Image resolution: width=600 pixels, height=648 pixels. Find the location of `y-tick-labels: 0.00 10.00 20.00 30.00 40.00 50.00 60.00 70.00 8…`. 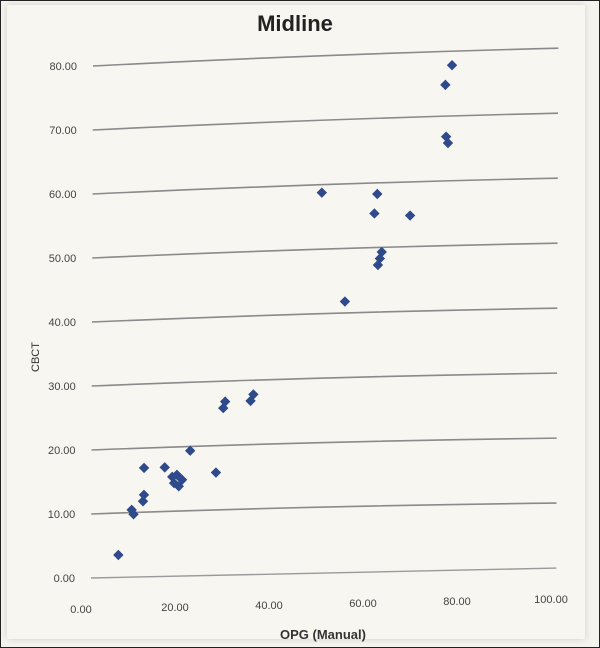

y-tick-labels: 0.00 10.00 20.00 30.00 40.00 50.00 60.00 70.00 8… is located at coordinates (62, 323).